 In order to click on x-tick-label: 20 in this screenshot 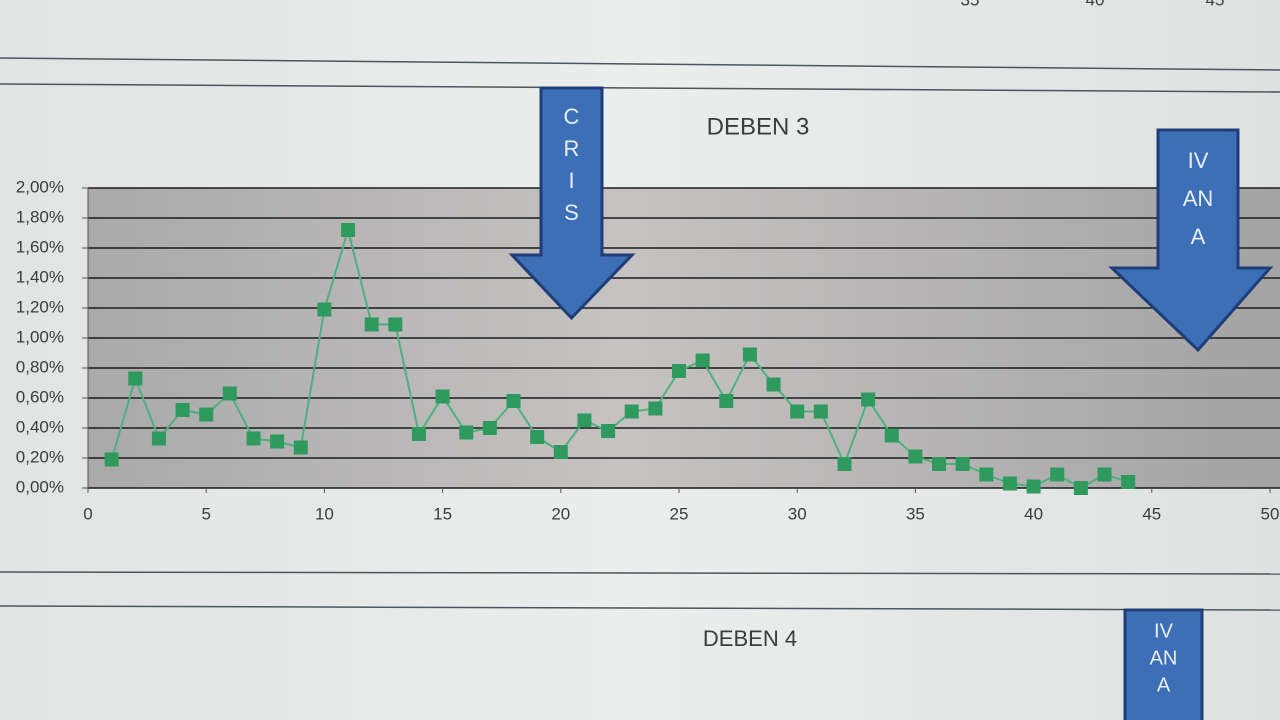, I will do `click(560, 513)`.